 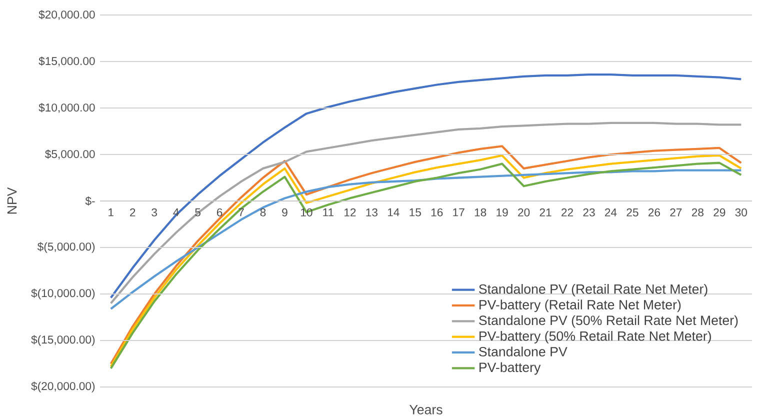 What do you see at coordinates (154, 212) in the screenshot?
I see `x-tick-label: 3` at bounding box center [154, 212].